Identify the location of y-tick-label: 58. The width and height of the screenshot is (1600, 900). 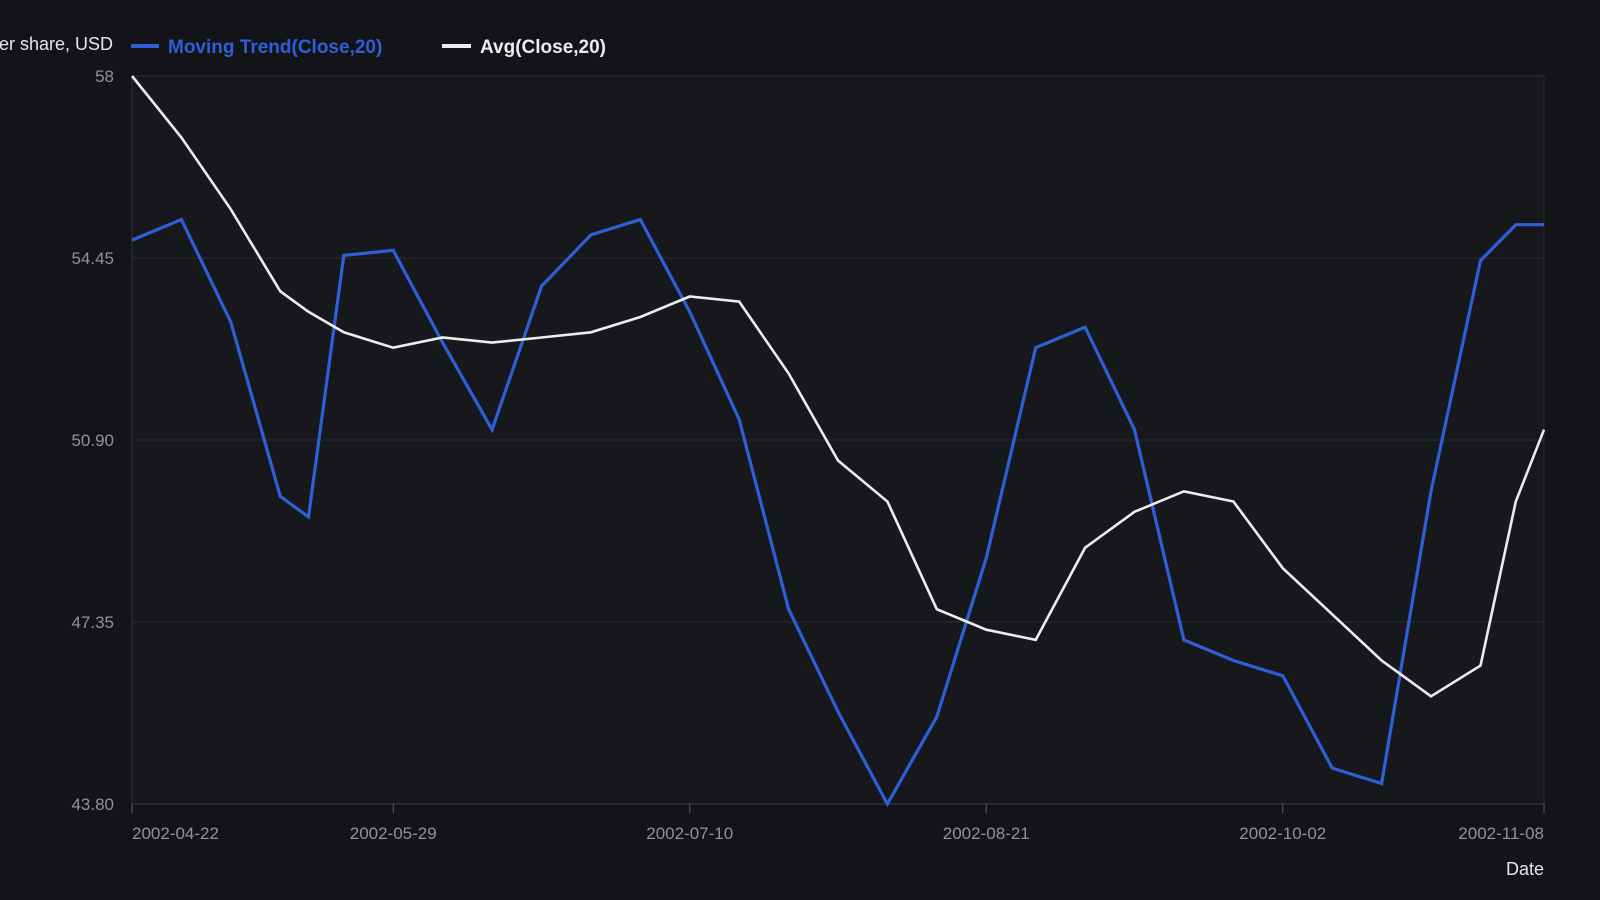
(104, 76).